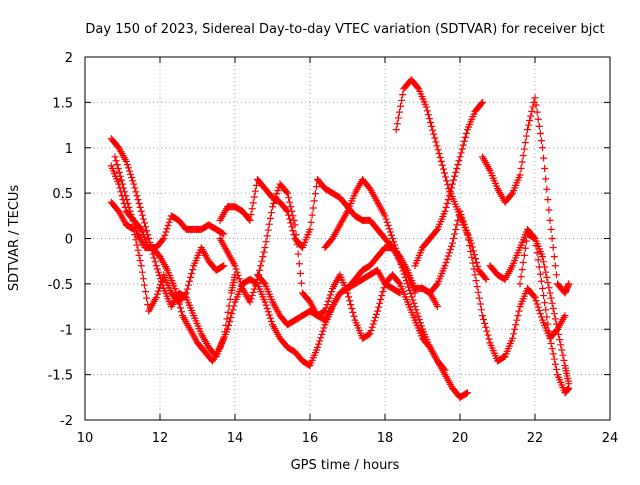  I want to click on x-tick-label: 20, so click(460, 438).